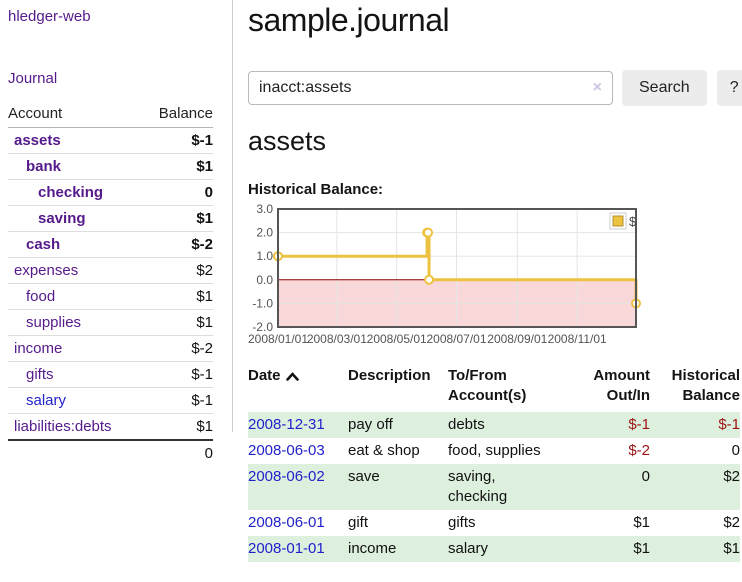 This screenshot has width=742, height=582. I want to click on sidebar-account-link: checking, so click(71, 192).